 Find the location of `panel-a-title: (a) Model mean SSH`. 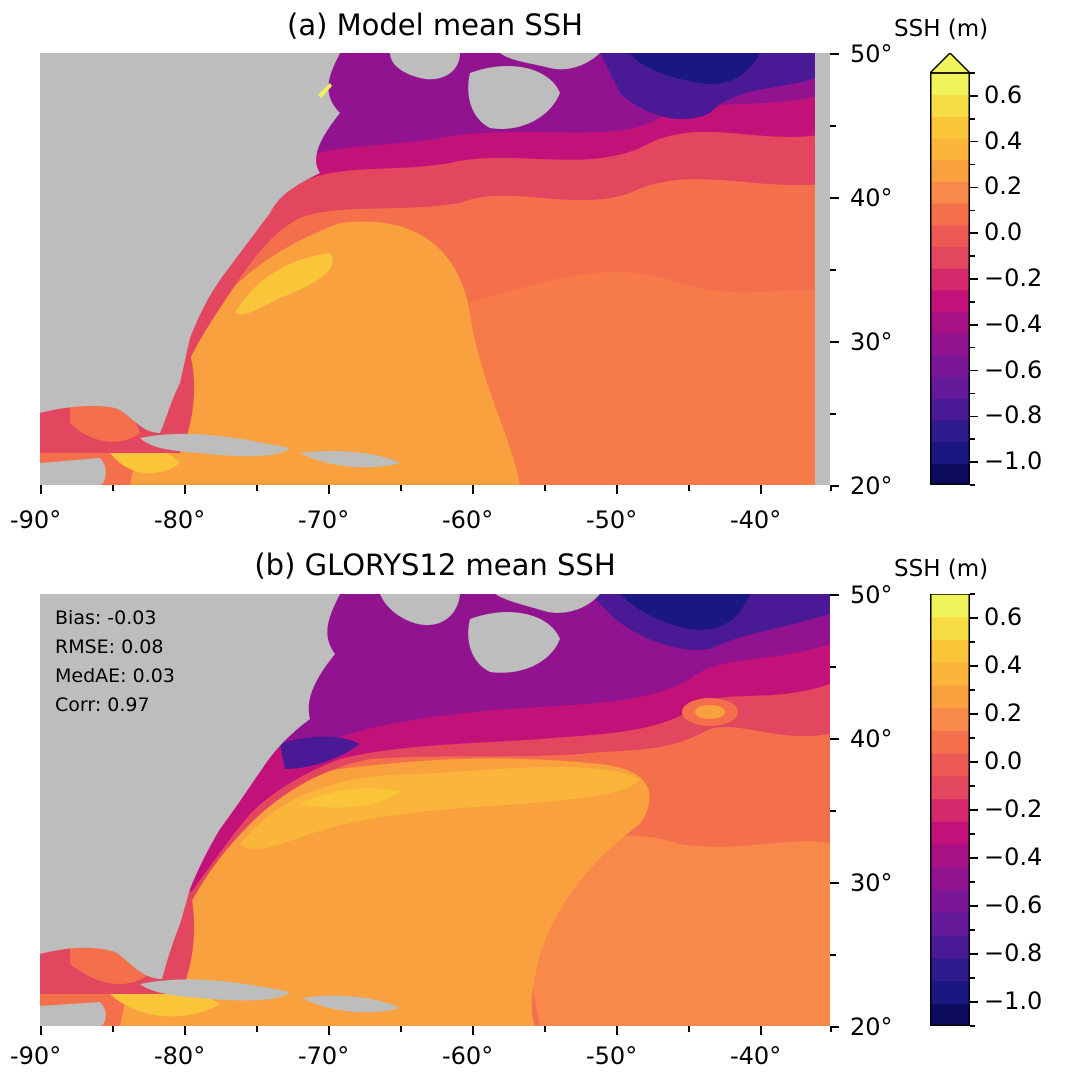

panel-a-title: (a) Model mean SSH is located at coordinates (435, 25).